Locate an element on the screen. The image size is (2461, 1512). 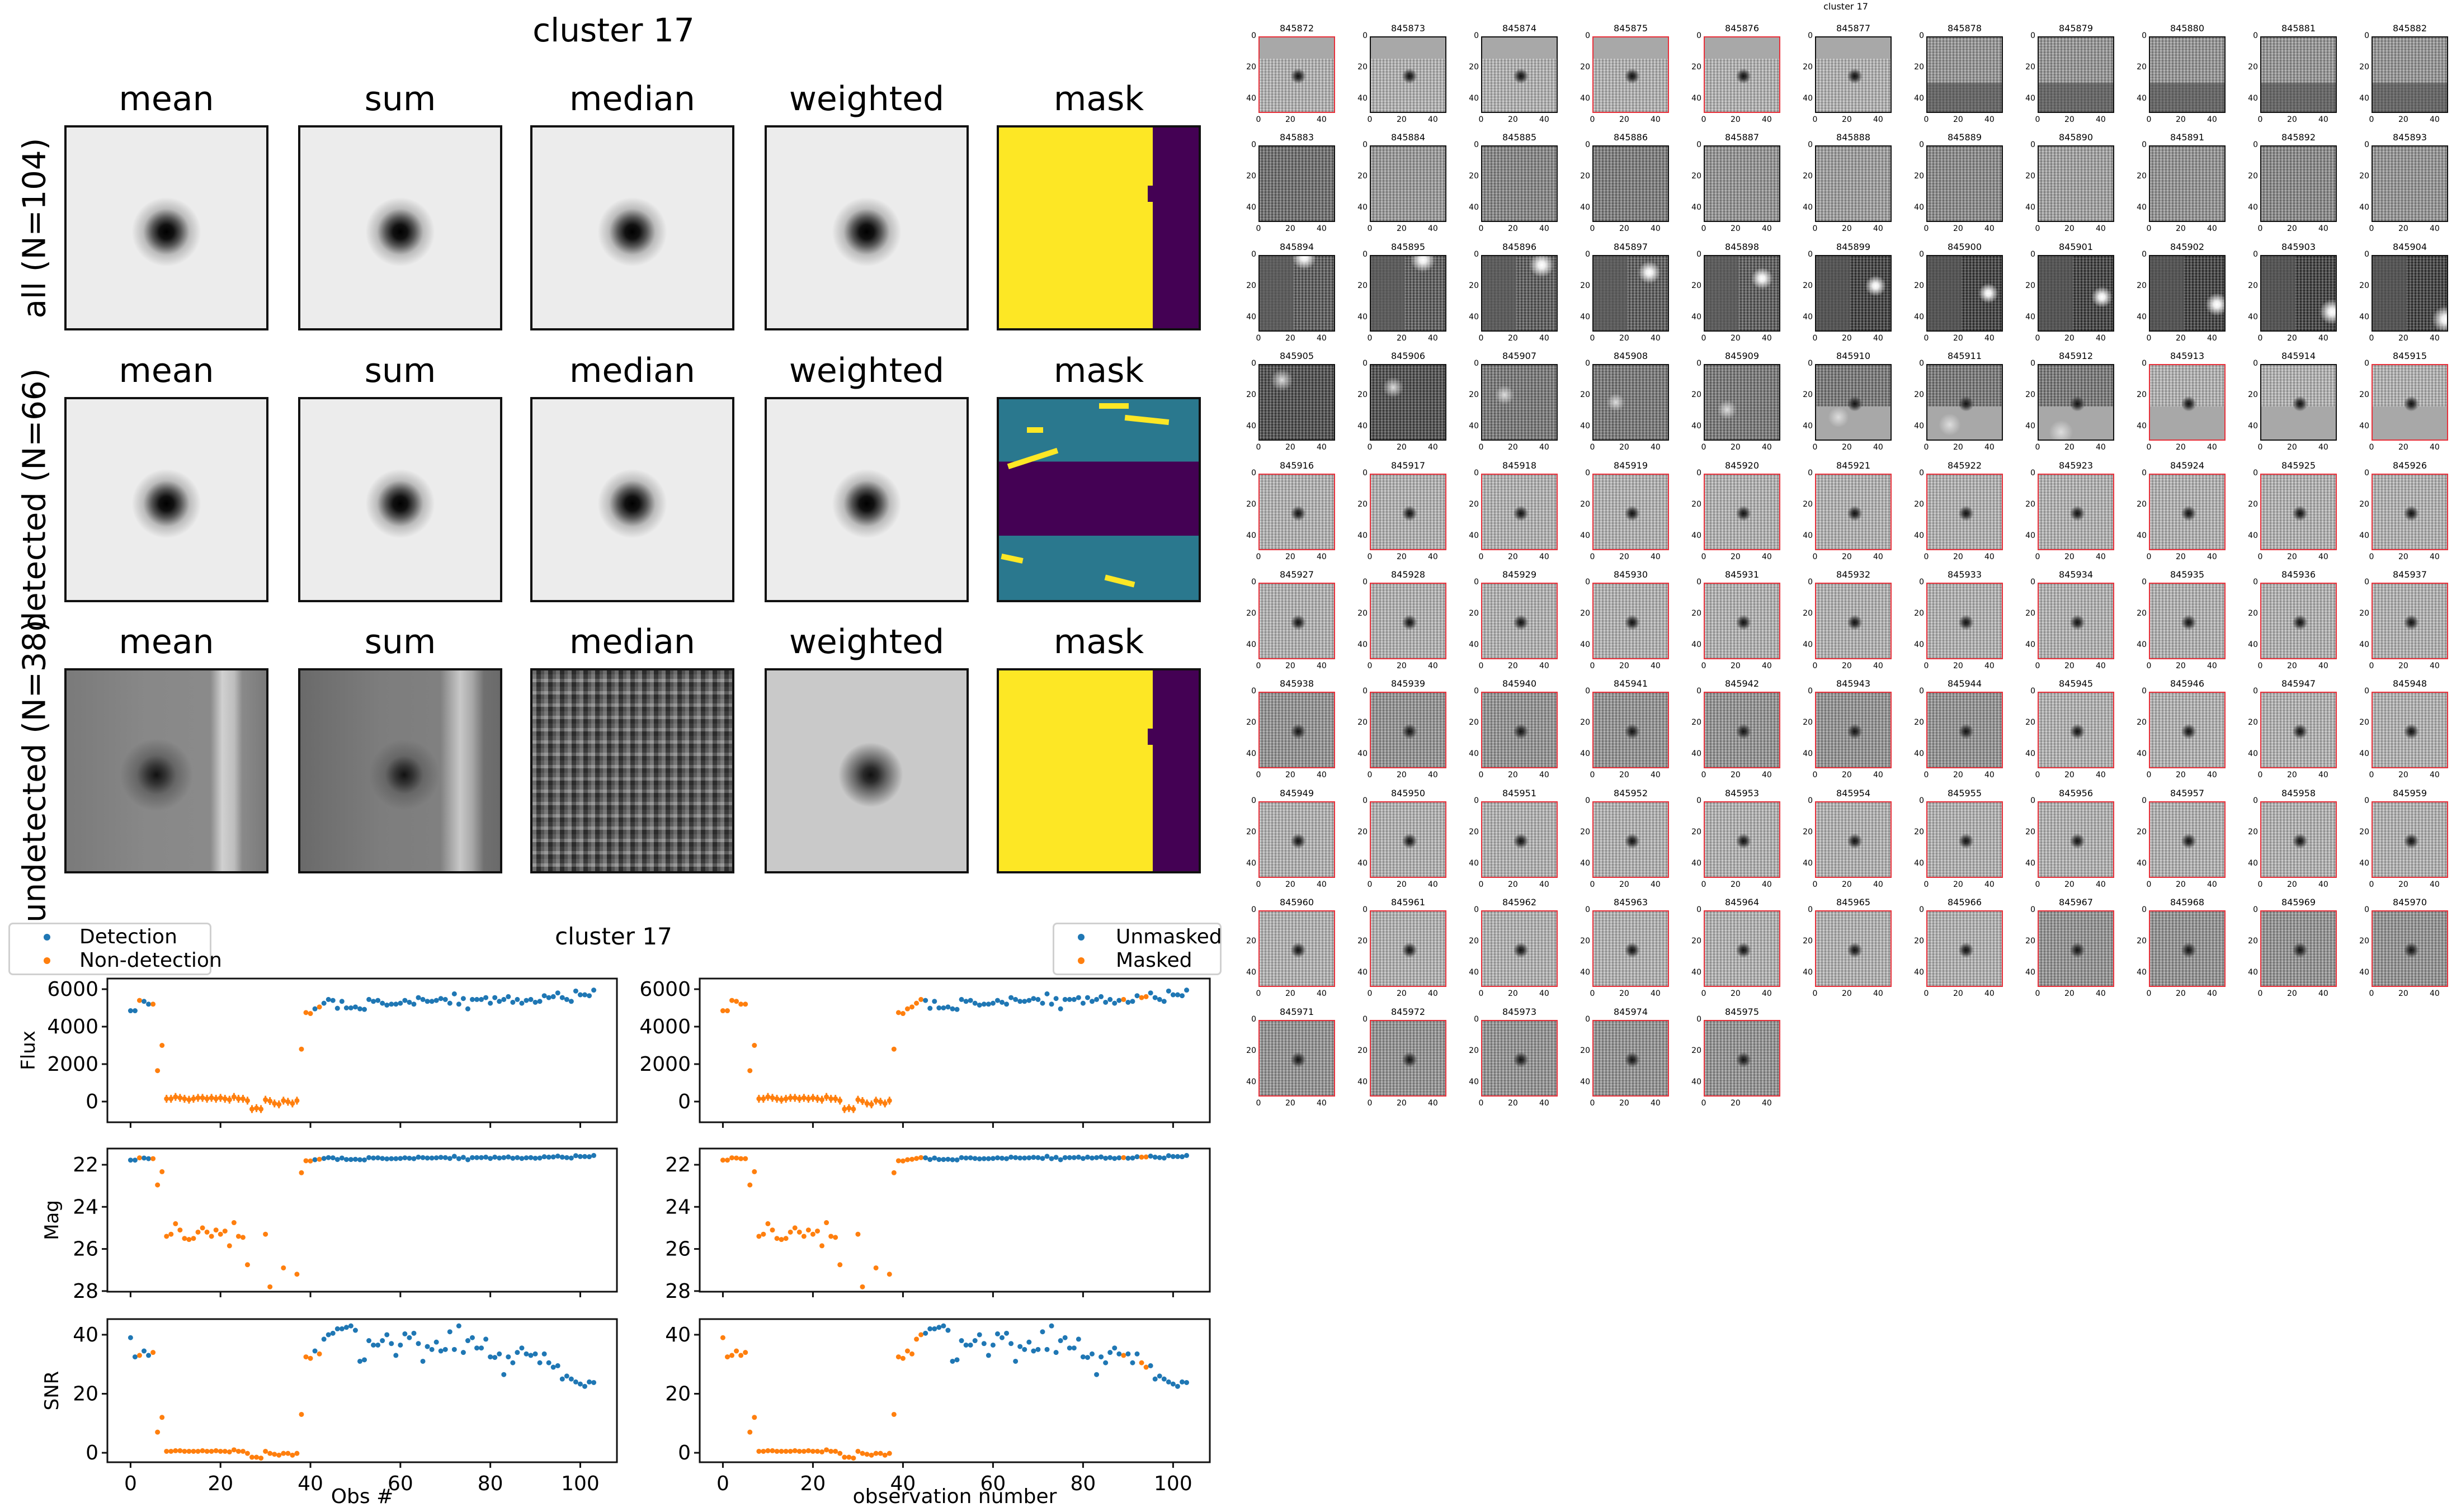
mask-image is located at coordinates (1099, 499).